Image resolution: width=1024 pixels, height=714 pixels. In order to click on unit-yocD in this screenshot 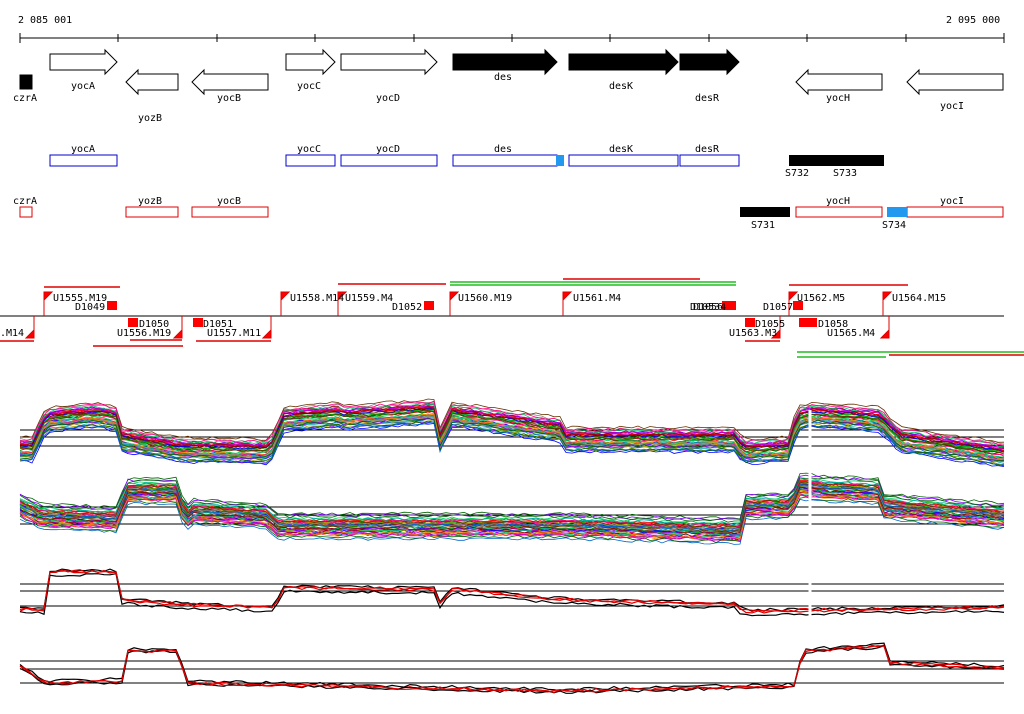, I will do `click(389, 160)`.